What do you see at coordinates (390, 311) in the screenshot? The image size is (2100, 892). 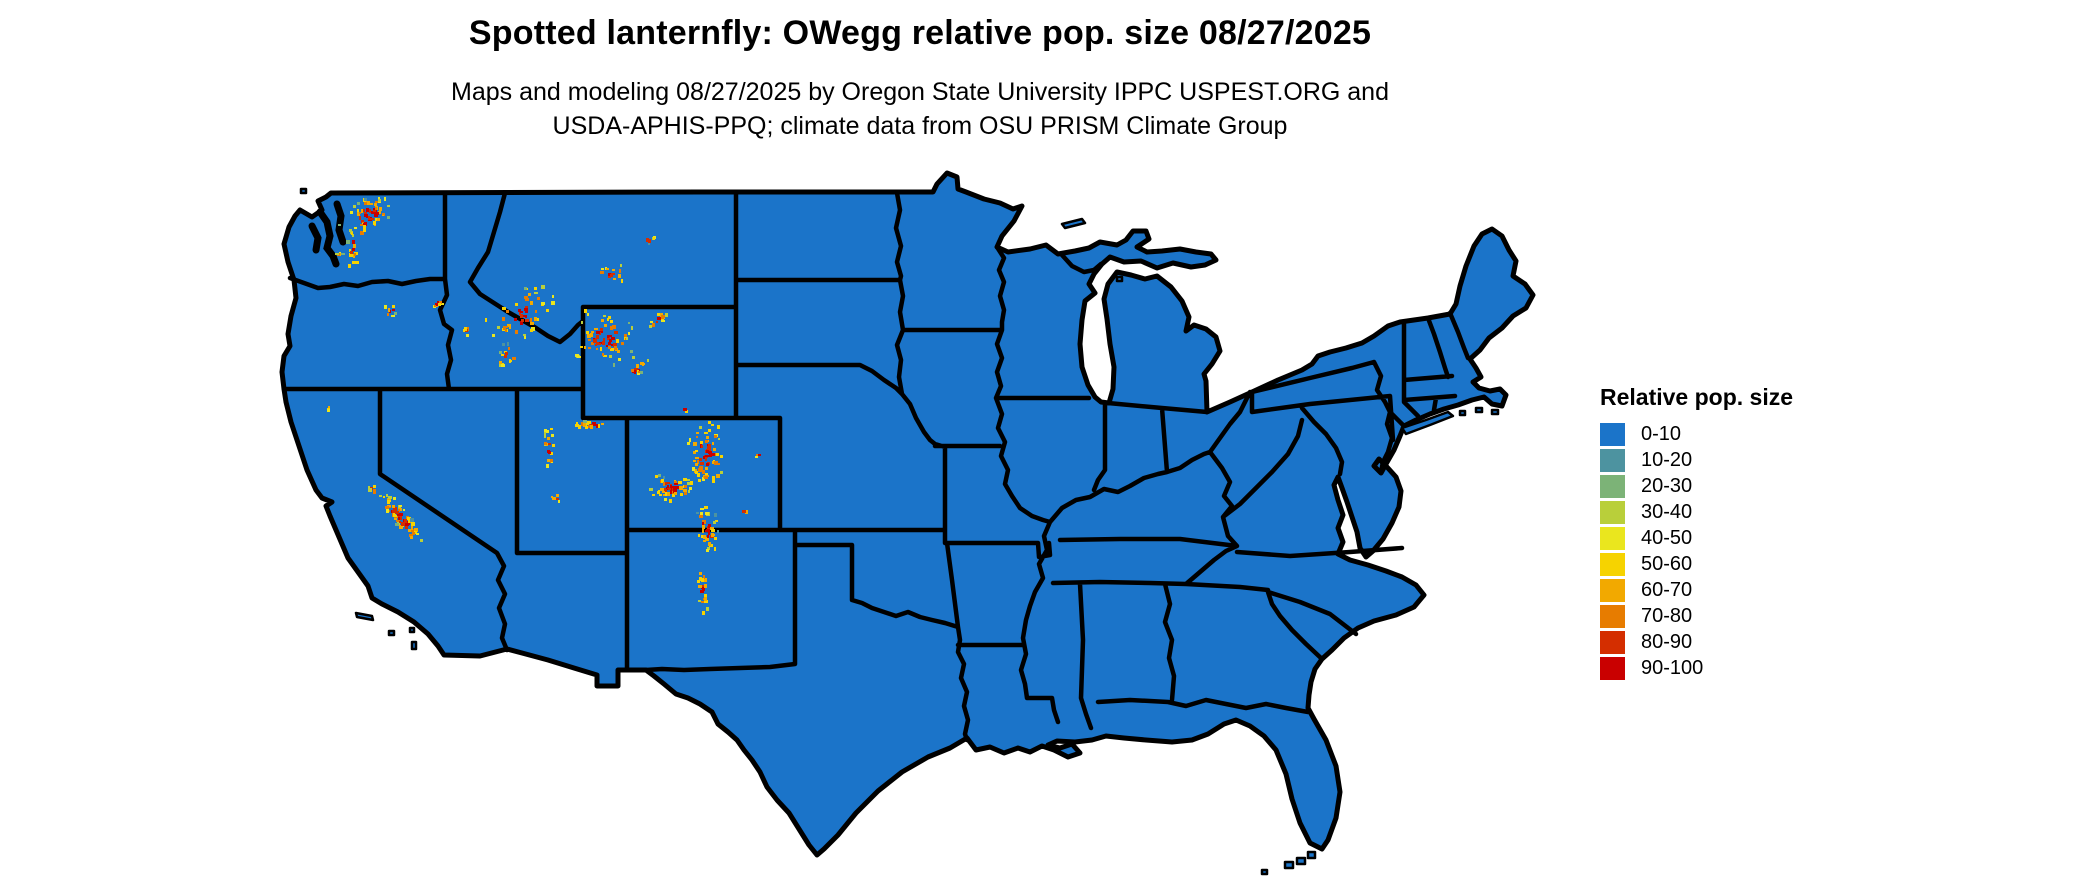 I see `hotspot-blue-mountains-wa` at bounding box center [390, 311].